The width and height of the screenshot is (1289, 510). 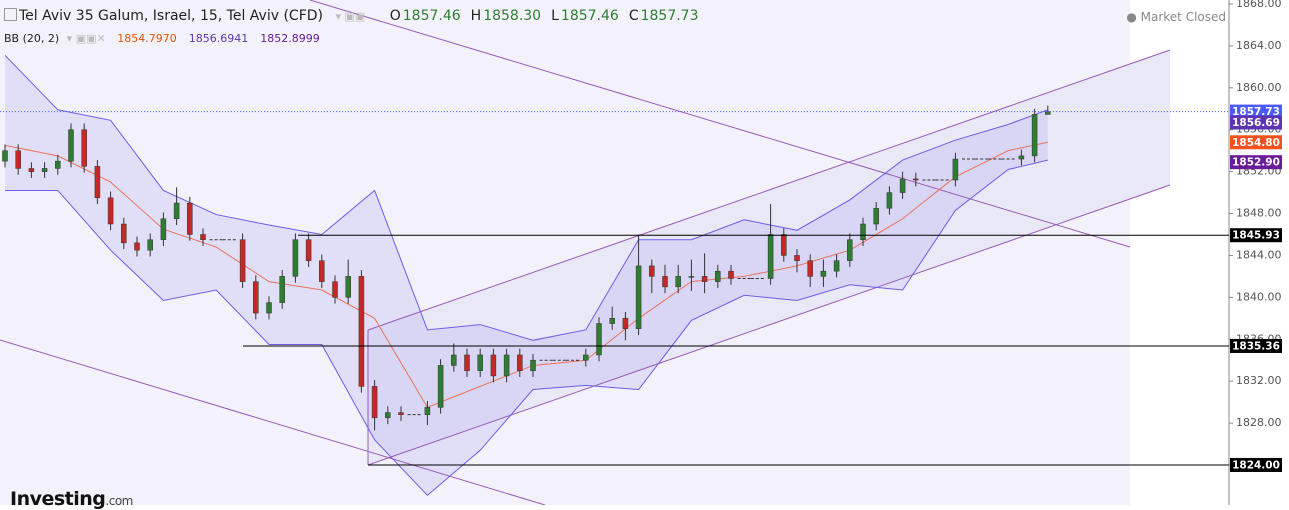 What do you see at coordinates (1259, 380) in the screenshot?
I see `y-tick-label: 1832.00` at bounding box center [1259, 380].